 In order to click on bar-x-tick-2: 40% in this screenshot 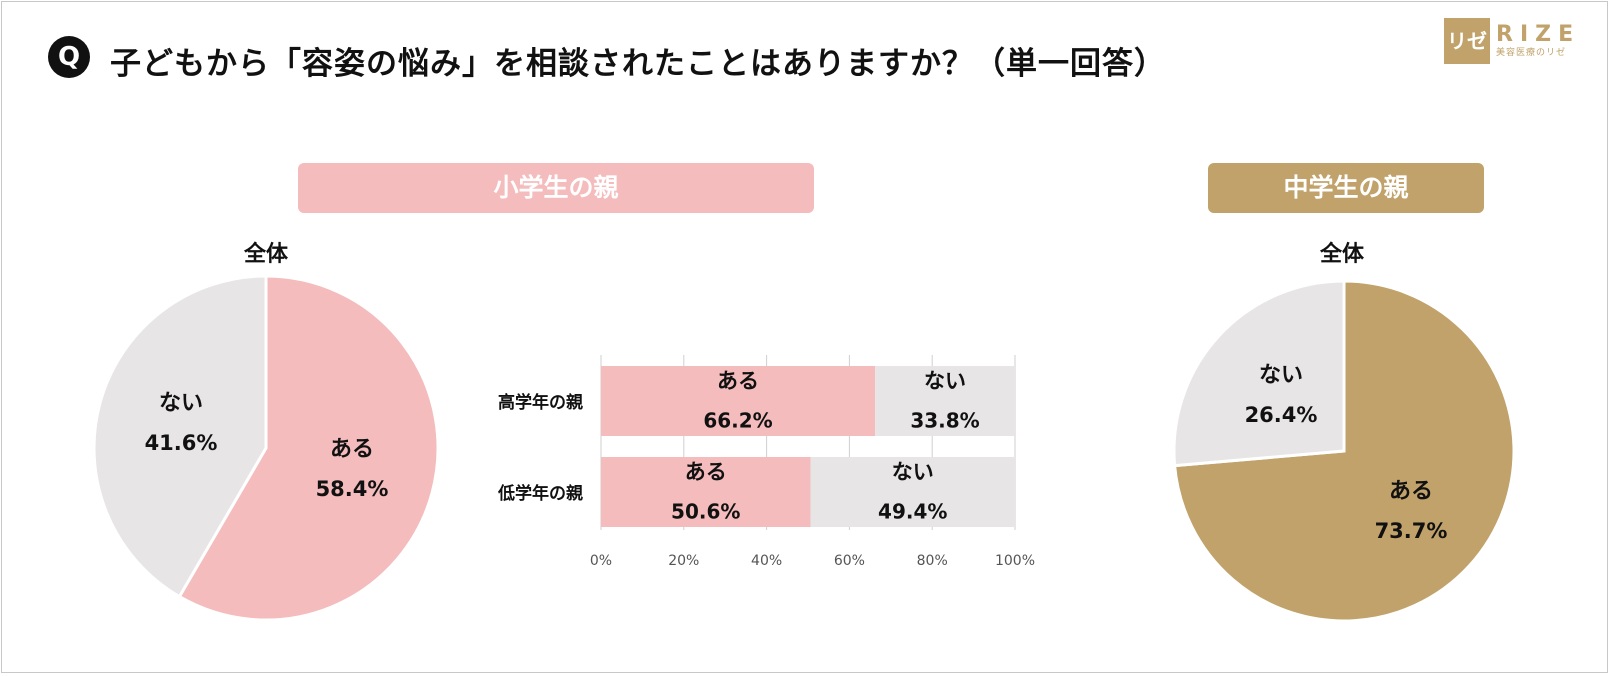, I will do `click(766, 561)`.